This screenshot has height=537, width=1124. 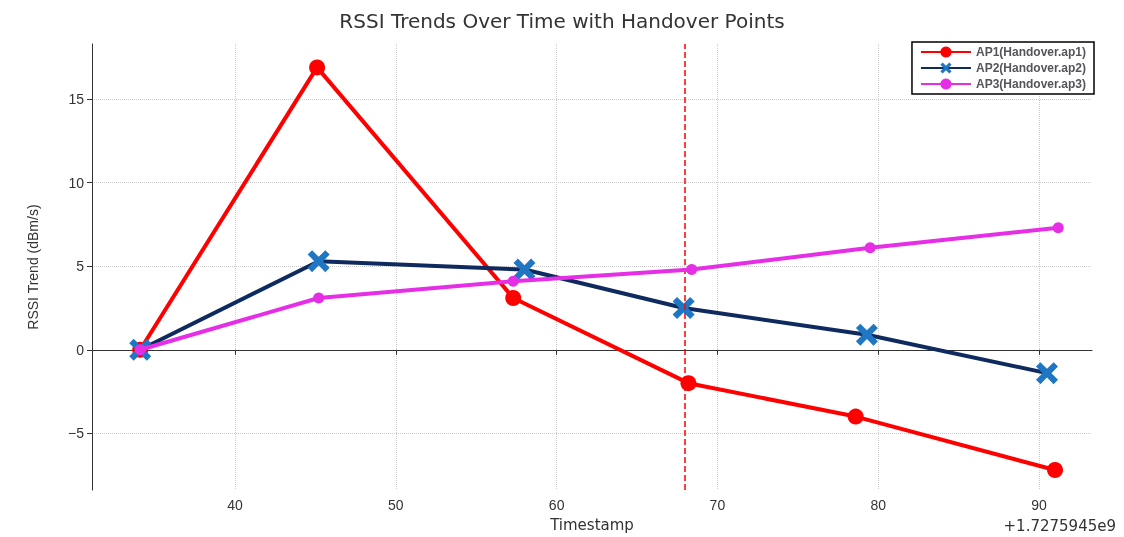 What do you see at coordinates (562, 21) in the screenshot?
I see `chart-title: RSSI Trends Over Time with Handover Points` at bounding box center [562, 21].